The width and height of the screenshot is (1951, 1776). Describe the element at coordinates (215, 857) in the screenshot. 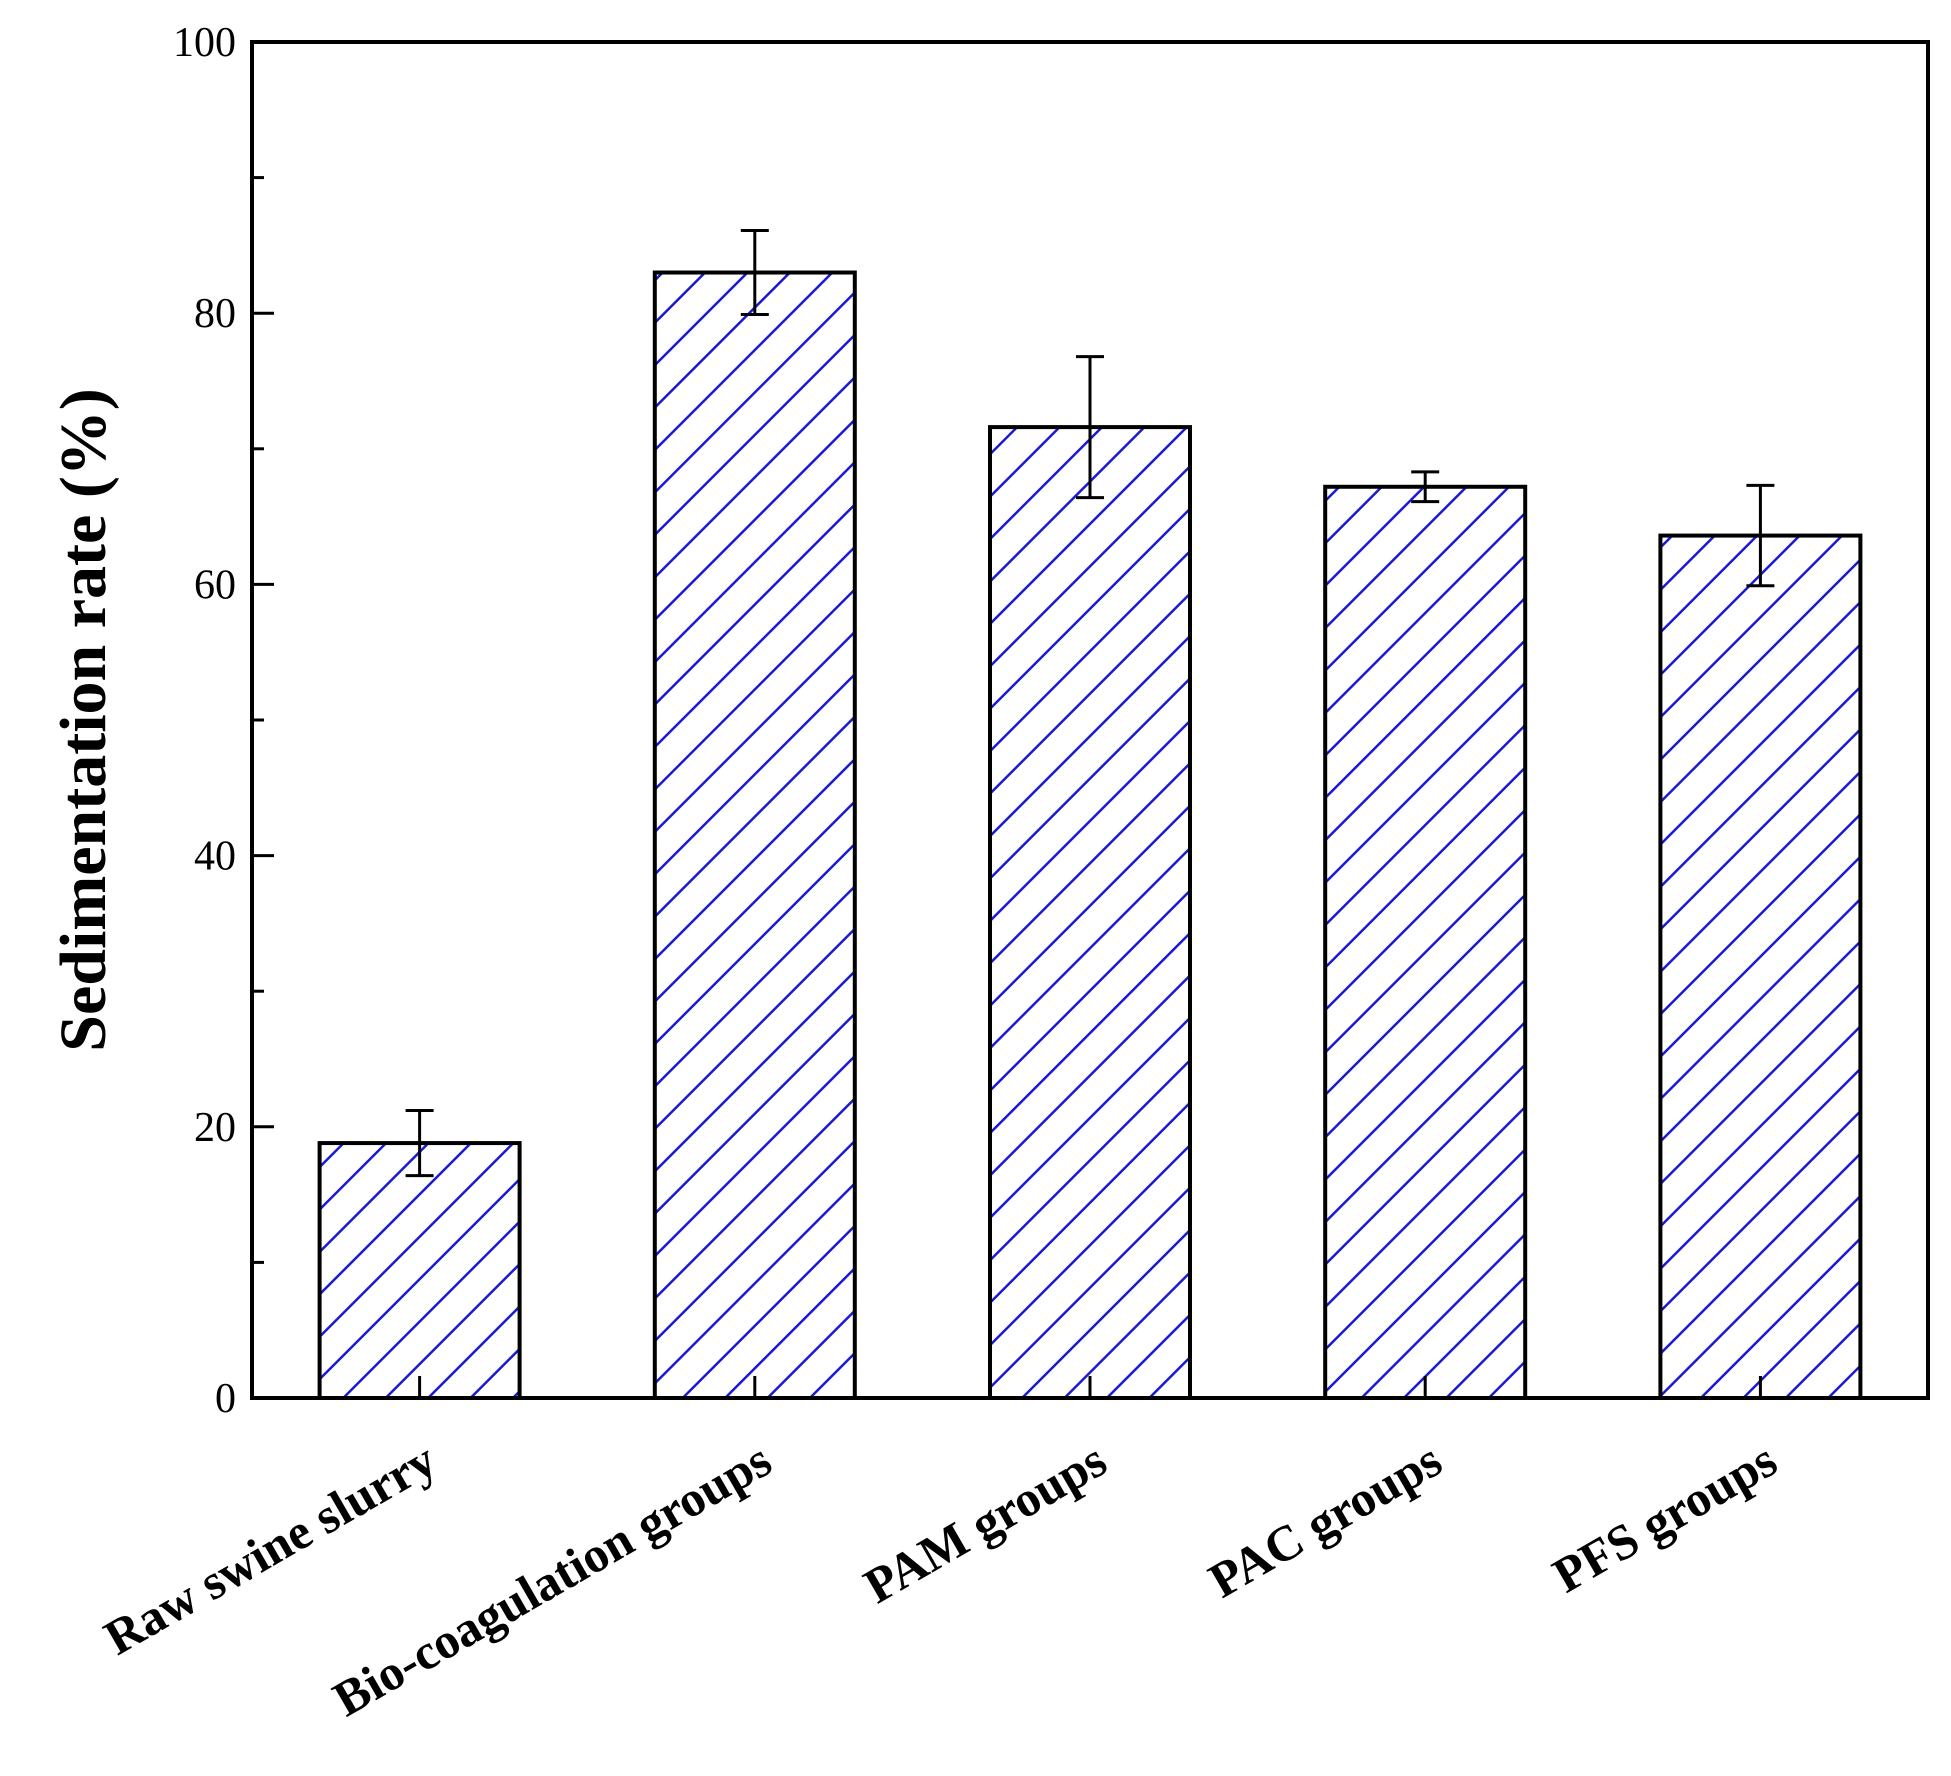

I see `y-tick-label: 40` at that location.